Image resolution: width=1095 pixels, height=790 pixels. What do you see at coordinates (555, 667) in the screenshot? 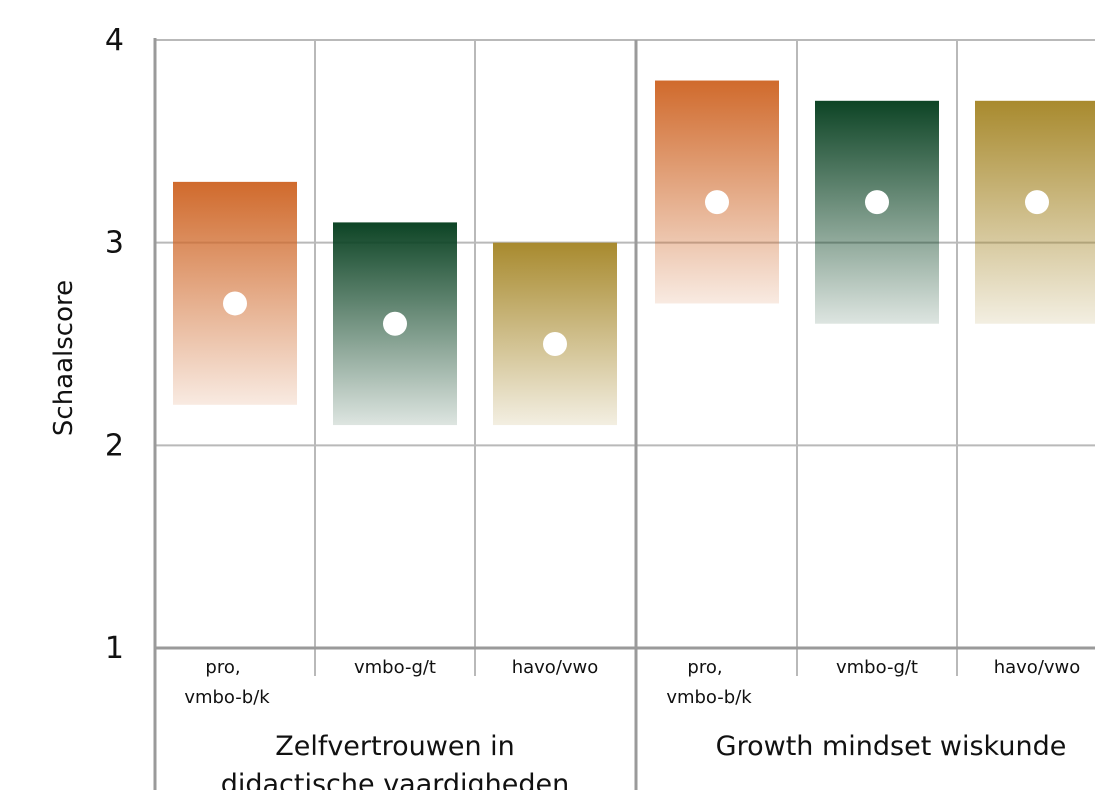
I see `category-label-g0-c2: havo/vwo` at bounding box center [555, 667].